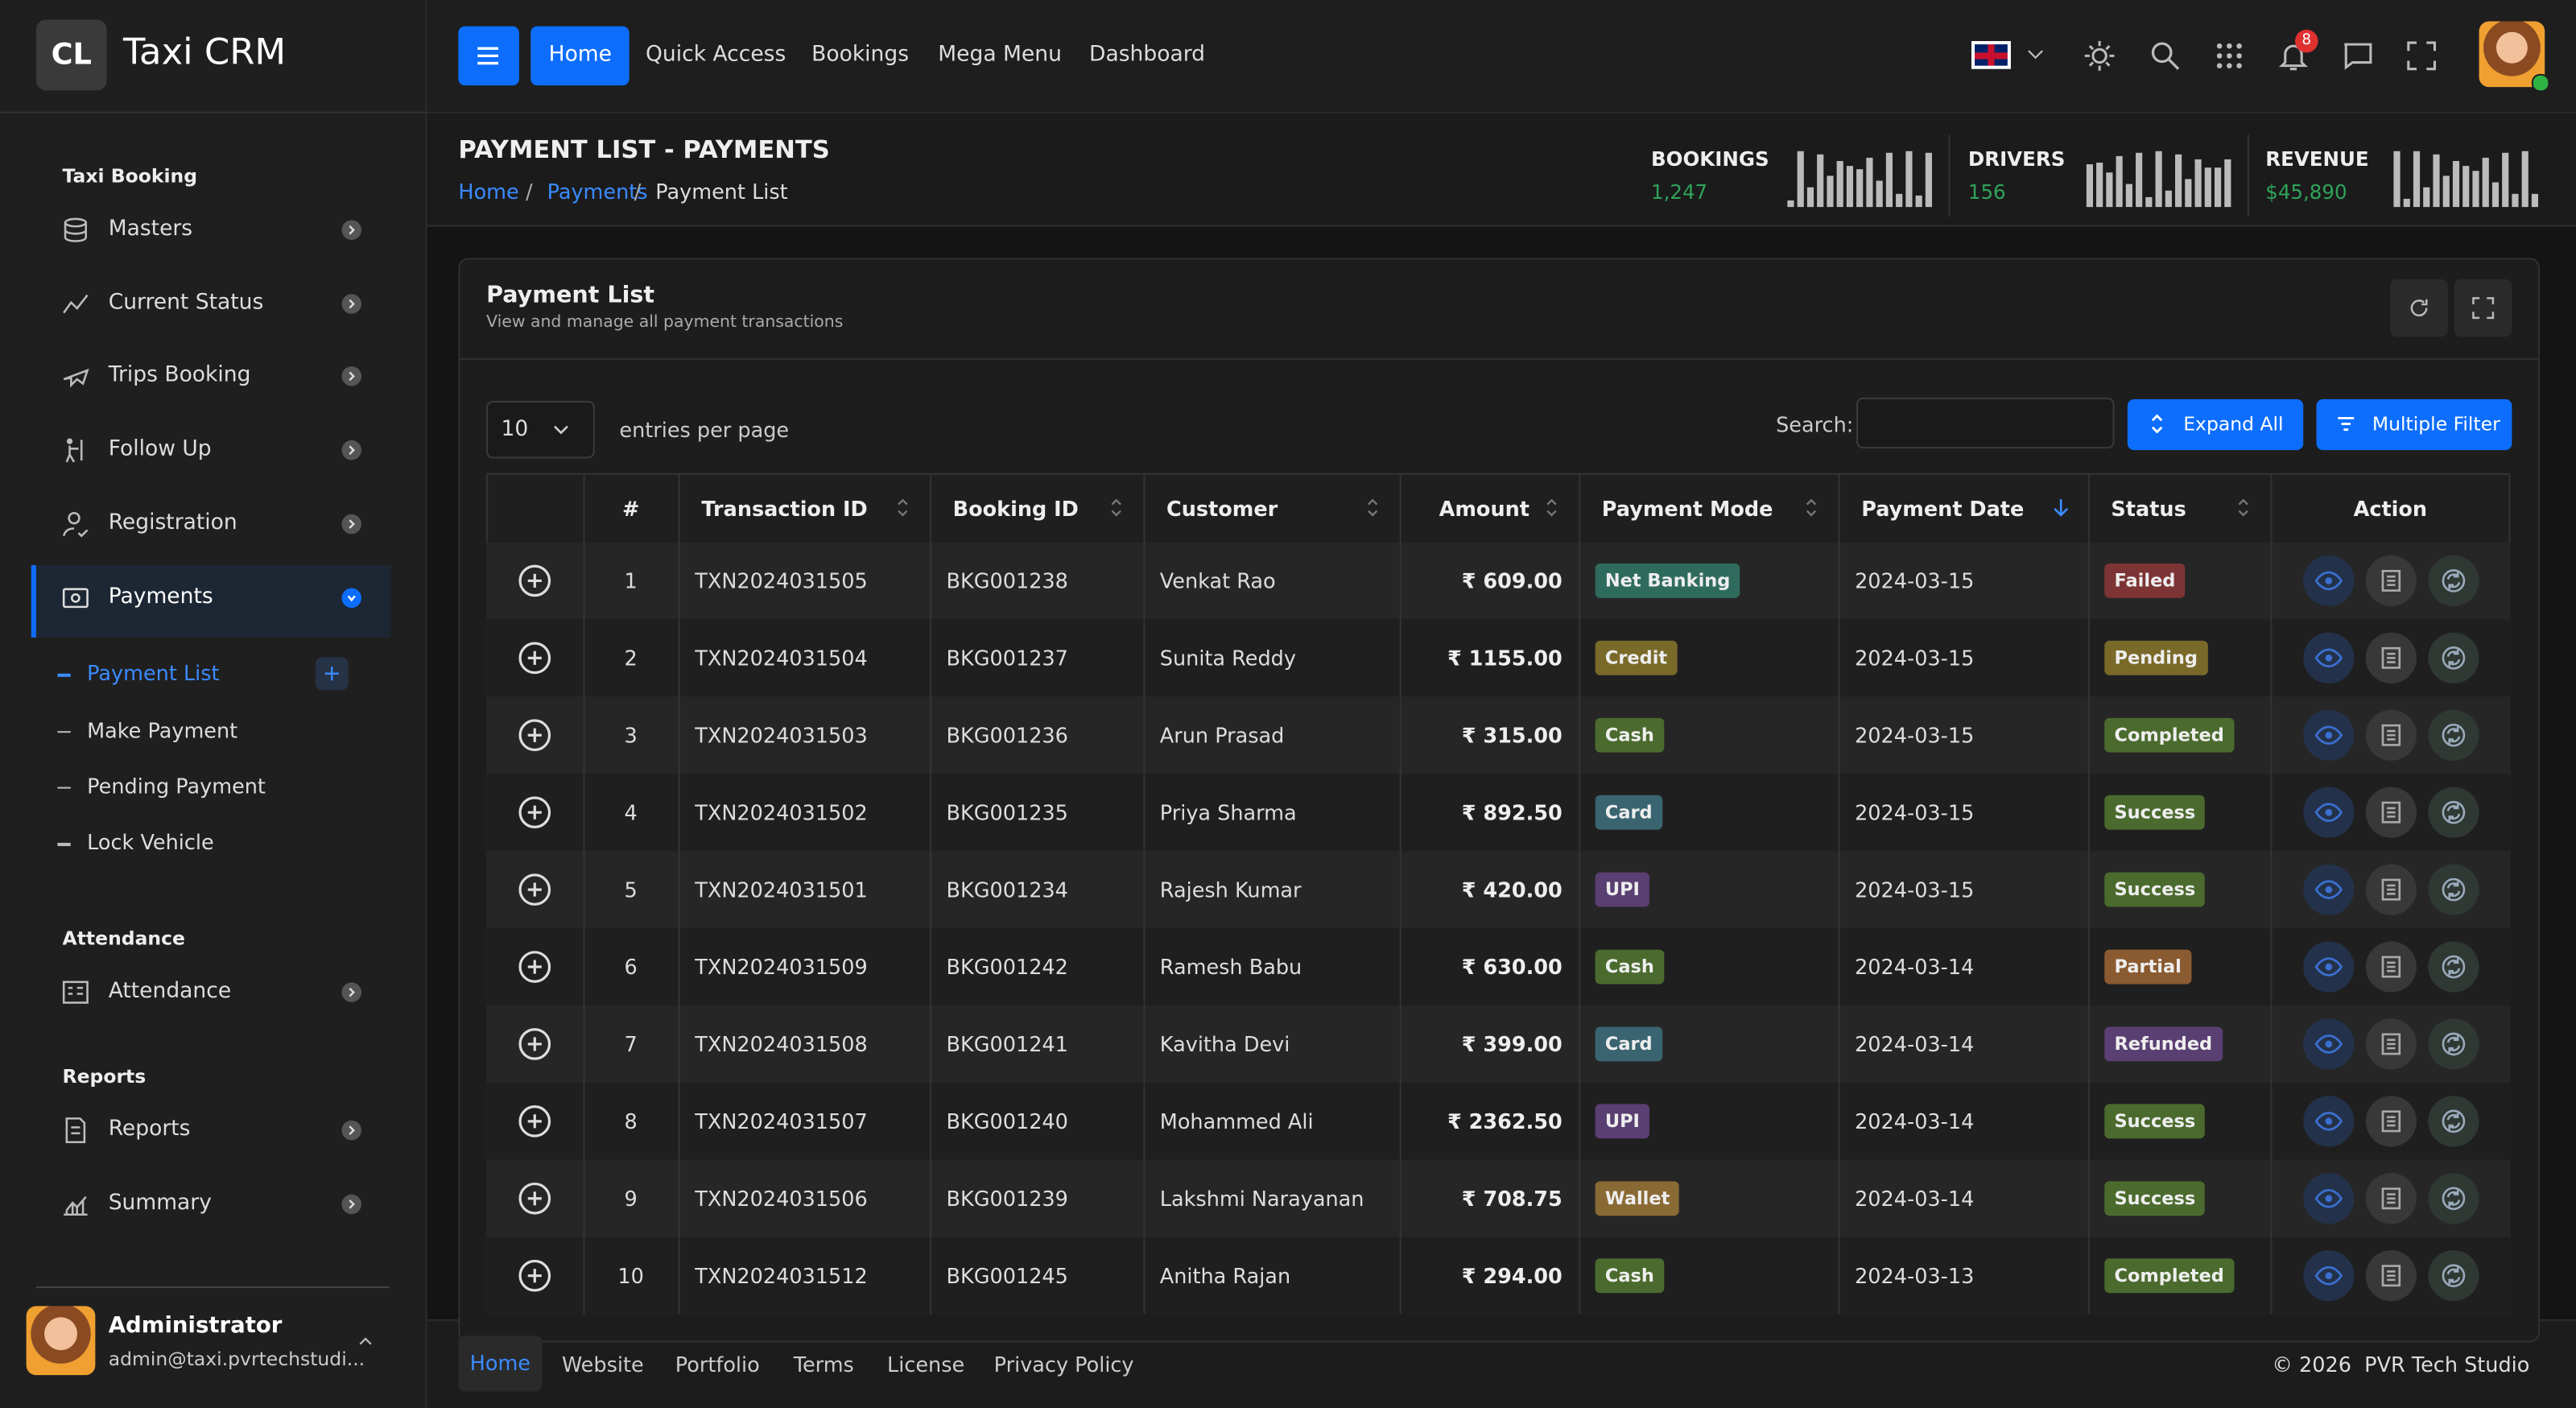  Describe the element at coordinates (179, 376) in the screenshot. I see `nav-item: Trips Booking` at that location.